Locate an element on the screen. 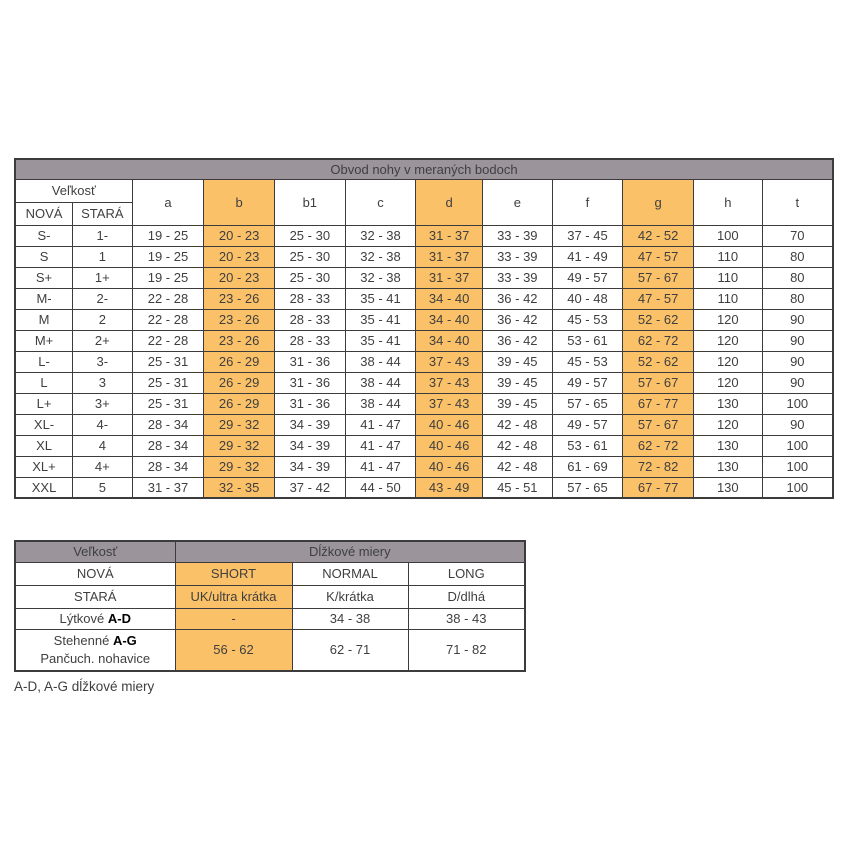 This screenshot has height=850, width=850. calf-label-text: Lýtkové is located at coordinates (82, 618).